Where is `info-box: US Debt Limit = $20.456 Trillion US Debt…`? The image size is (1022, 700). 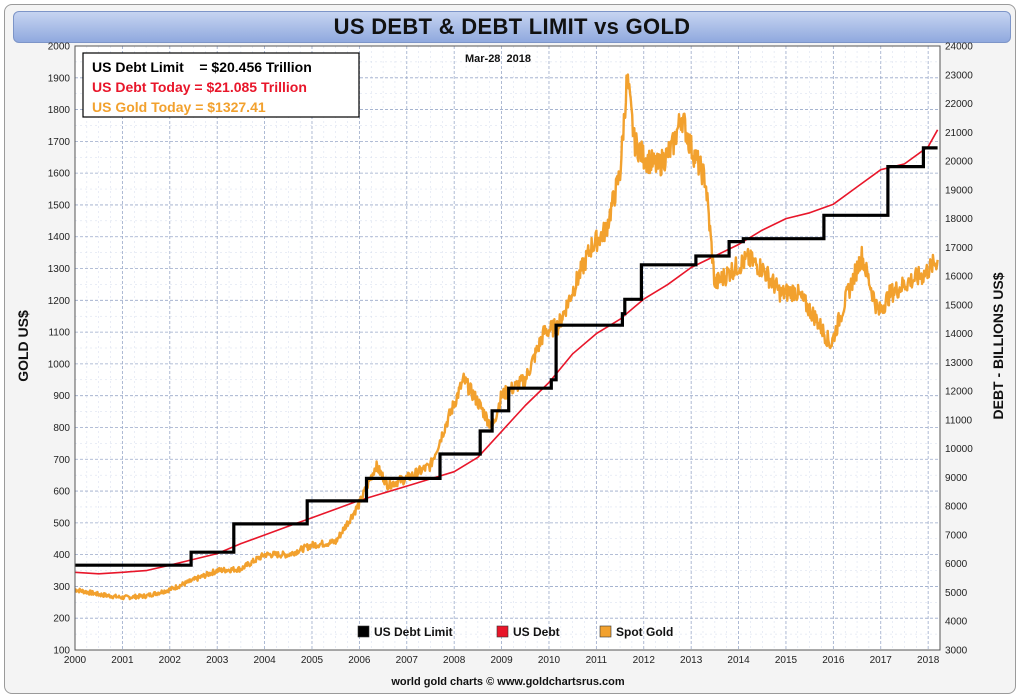 info-box: US Debt Limit = $20.456 Trillion US Debt… is located at coordinates (221, 85).